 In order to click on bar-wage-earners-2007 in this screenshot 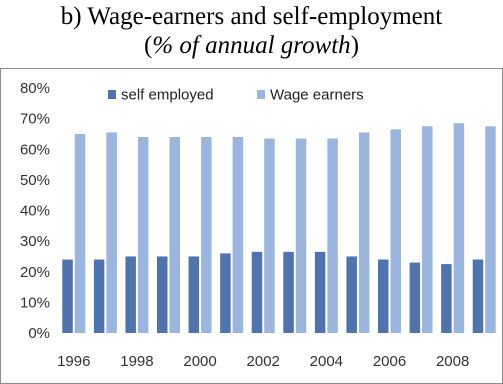, I will do `click(427, 229)`.